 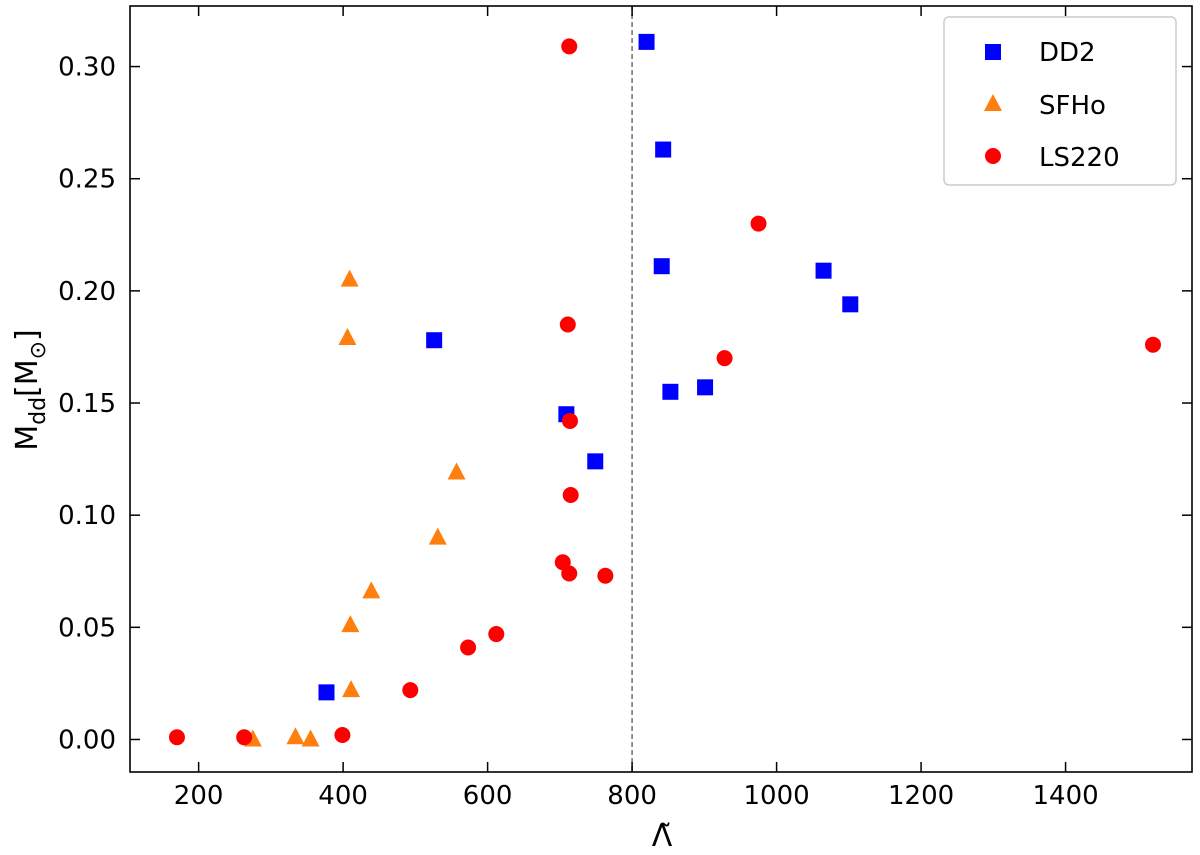 What do you see at coordinates (1067, 53) in the screenshot?
I see `legend-label-dd2: DD2` at bounding box center [1067, 53].